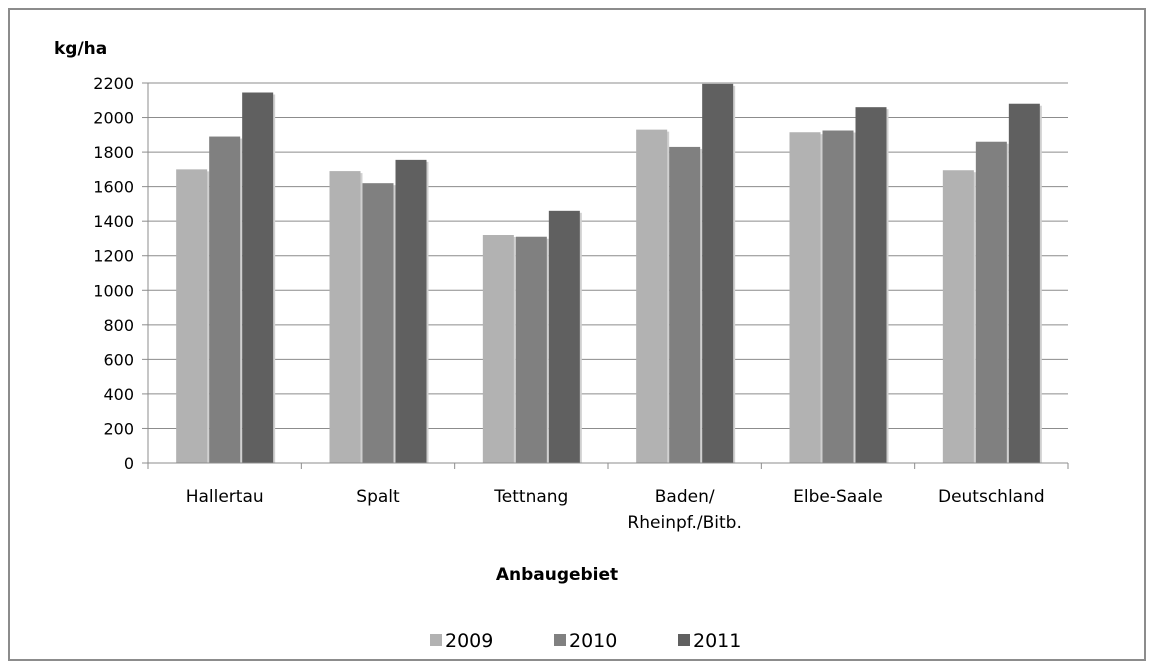  I want to click on y-tick-label: 1600, so click(113, 187).